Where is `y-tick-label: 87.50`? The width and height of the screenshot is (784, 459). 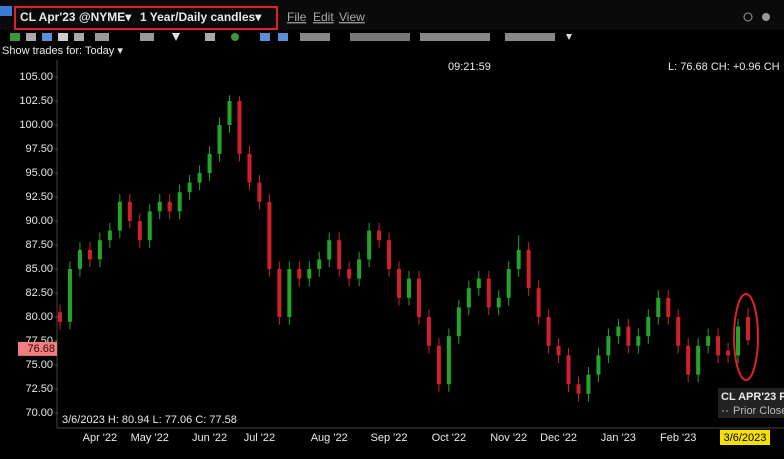 y-tick-label: 87.50 is located at coordinates (39, 245).